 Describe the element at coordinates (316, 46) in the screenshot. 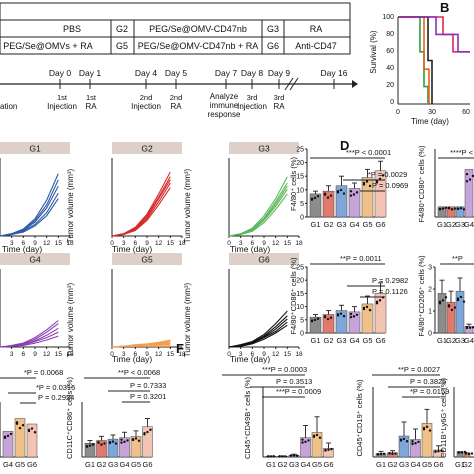

I see `table-cell: Anti-CD47` at that location.